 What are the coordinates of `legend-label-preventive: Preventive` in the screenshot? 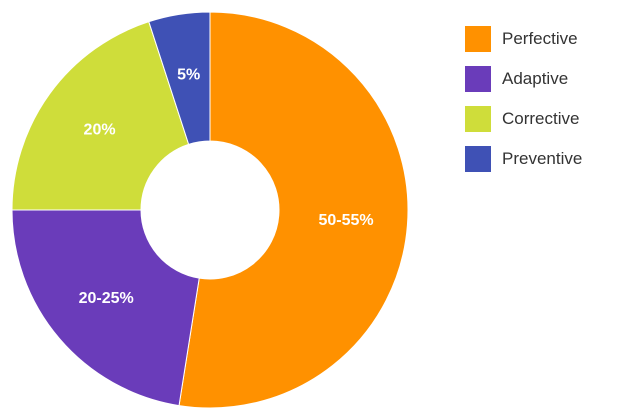 It's located at (542, 158).